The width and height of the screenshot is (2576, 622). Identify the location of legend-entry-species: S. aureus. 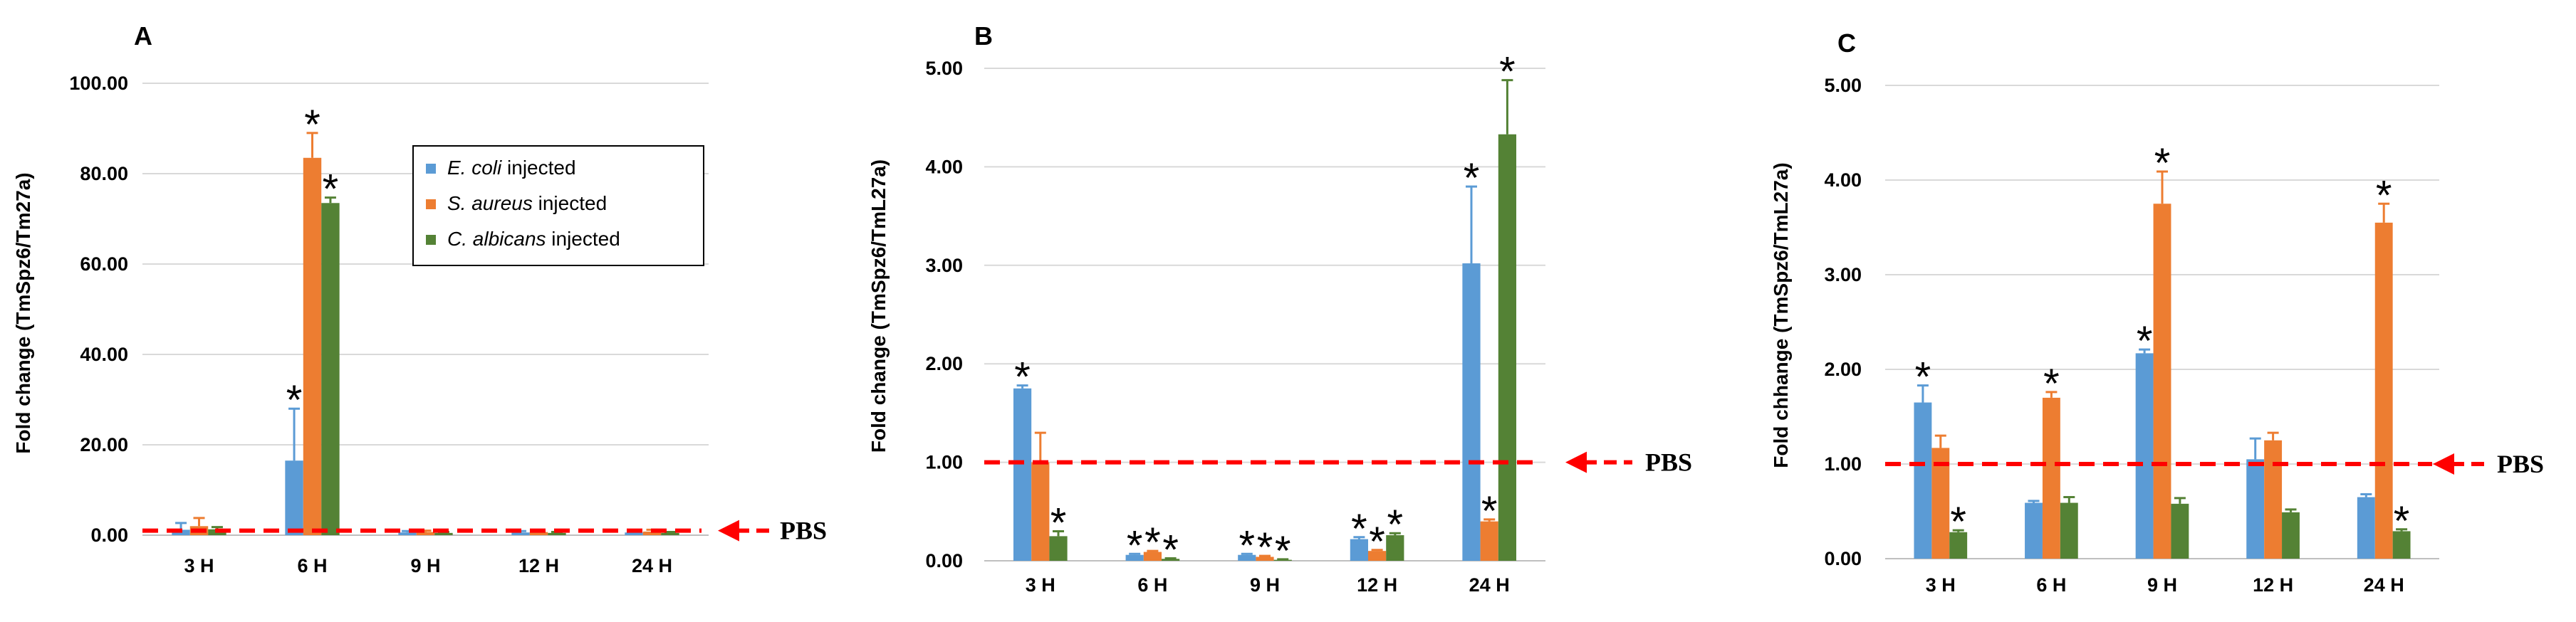
(490, 203).